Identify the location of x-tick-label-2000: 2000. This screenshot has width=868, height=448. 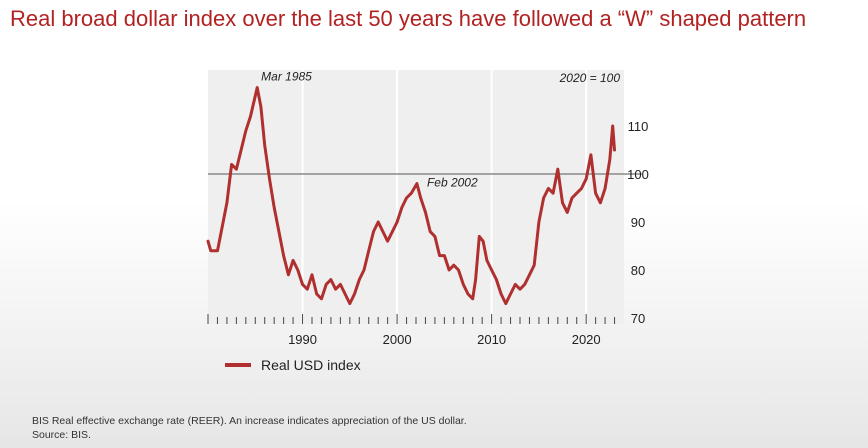
(397, 339).